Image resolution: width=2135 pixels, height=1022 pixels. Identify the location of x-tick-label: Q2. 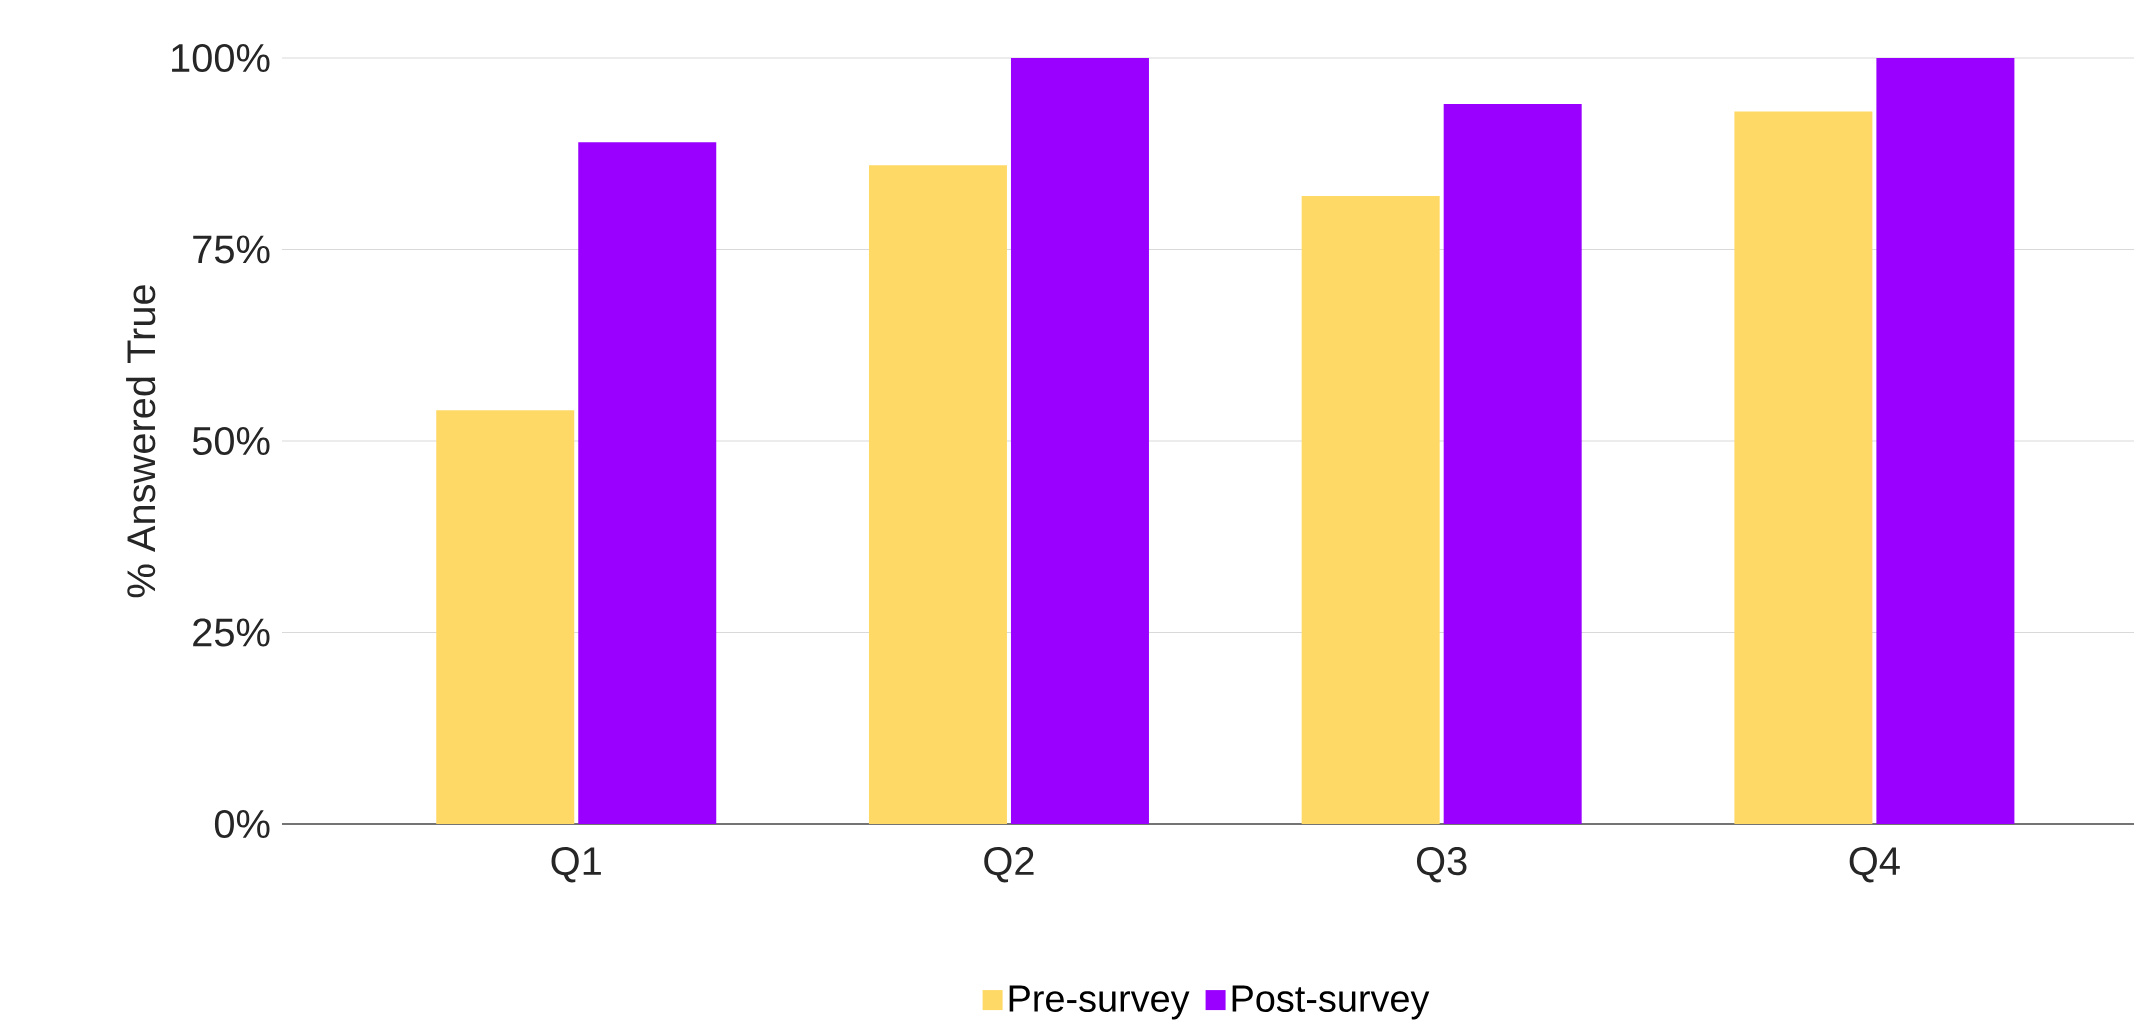
(1009, 865).